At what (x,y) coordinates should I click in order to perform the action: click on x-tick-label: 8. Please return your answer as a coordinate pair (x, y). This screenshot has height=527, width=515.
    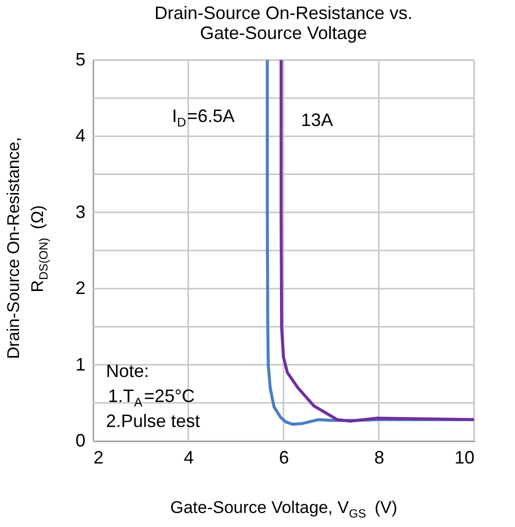
    Looking at the image, I should click on (379, 458).